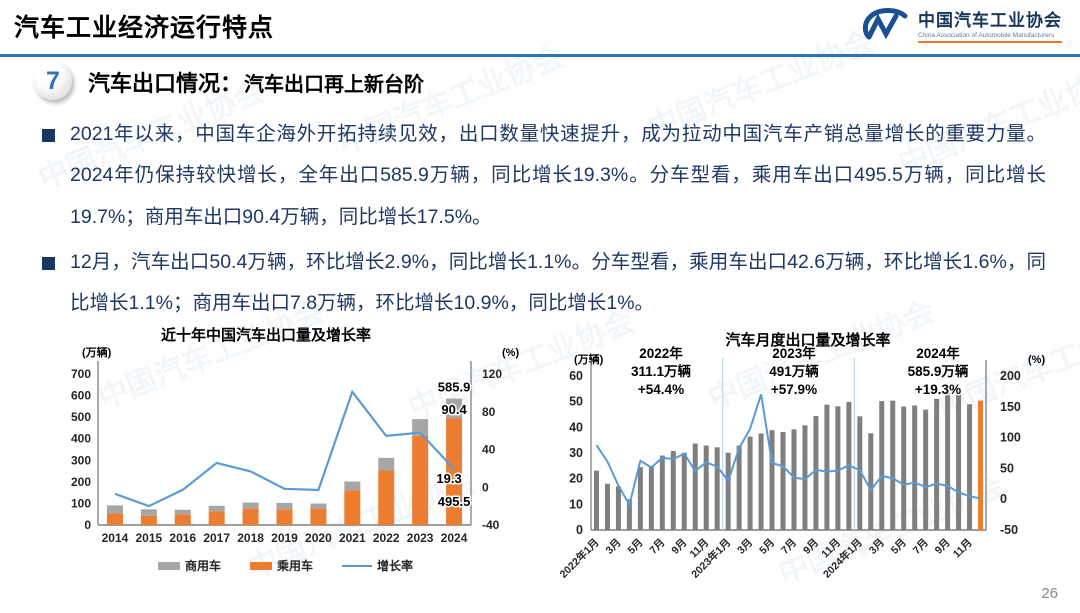 The image size is (1080, 613). Describe the element at coordinates (144, 28) in the screenshot. I see `page-title: 汽车工业经济运行特点` at that location.